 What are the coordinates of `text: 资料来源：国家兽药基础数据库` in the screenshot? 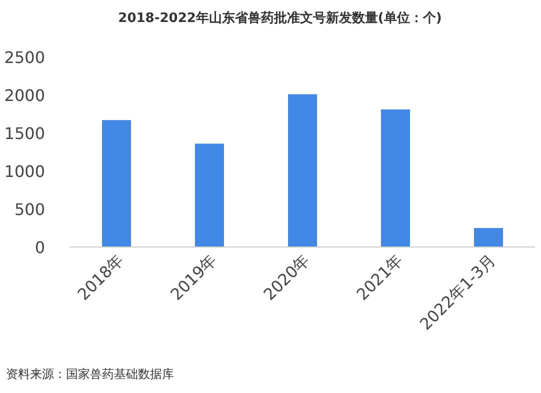 It's located at (90, 374).